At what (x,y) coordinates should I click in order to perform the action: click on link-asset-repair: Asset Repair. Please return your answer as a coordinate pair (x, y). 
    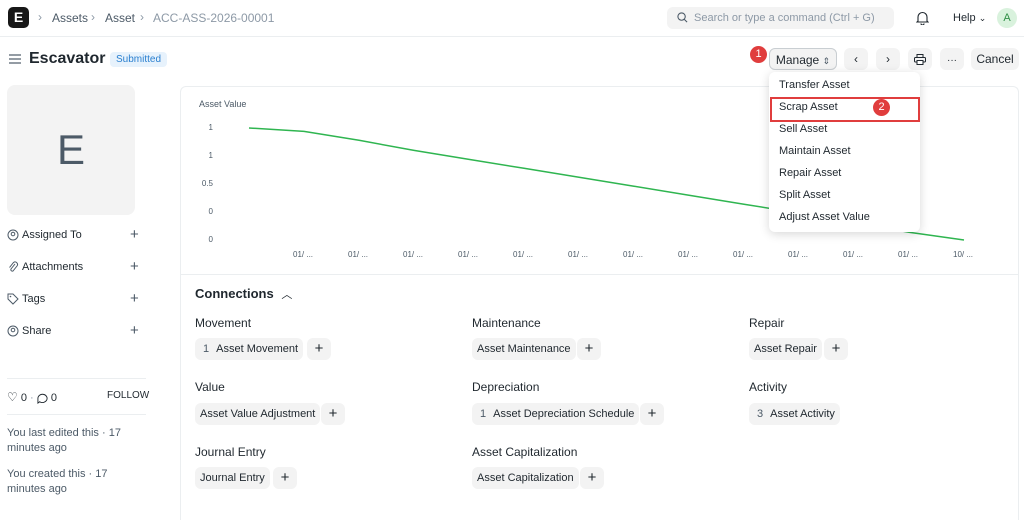
    Looking at the image, I should click on (785, 349).